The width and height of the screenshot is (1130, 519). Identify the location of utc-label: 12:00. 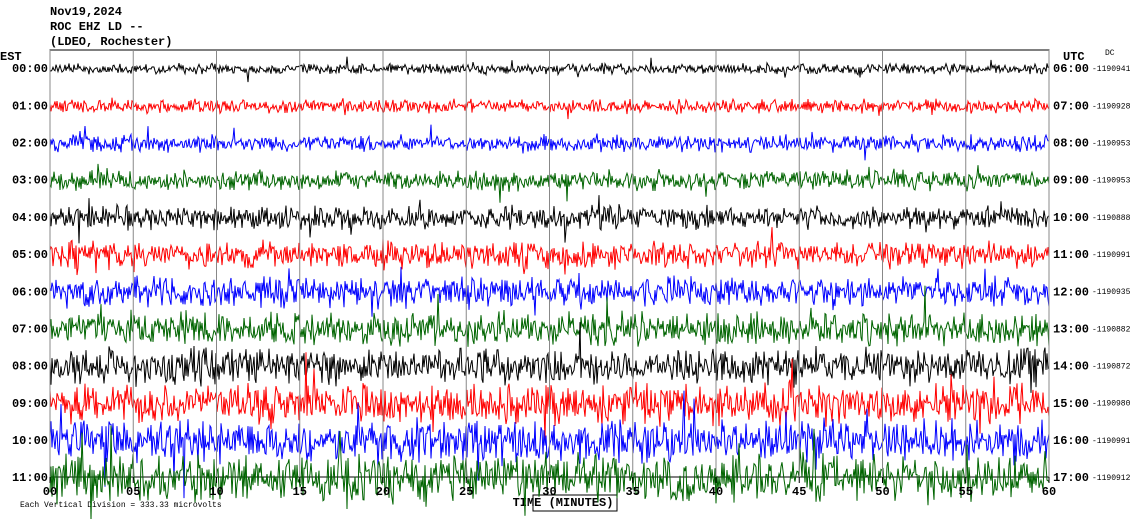
(1071, 292).